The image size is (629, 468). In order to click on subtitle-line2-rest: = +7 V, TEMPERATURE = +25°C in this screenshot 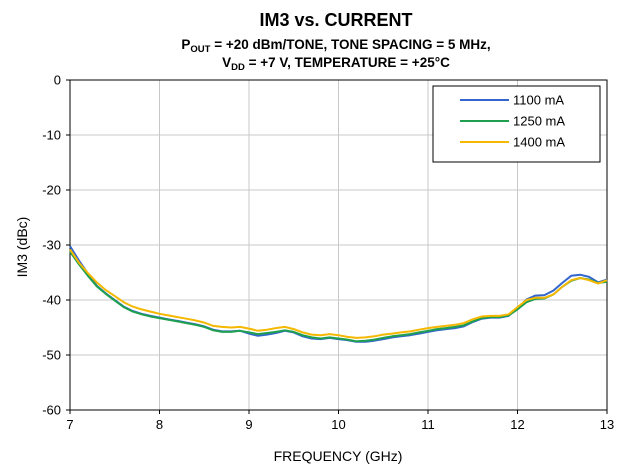, I will do `click(347, 62)`.